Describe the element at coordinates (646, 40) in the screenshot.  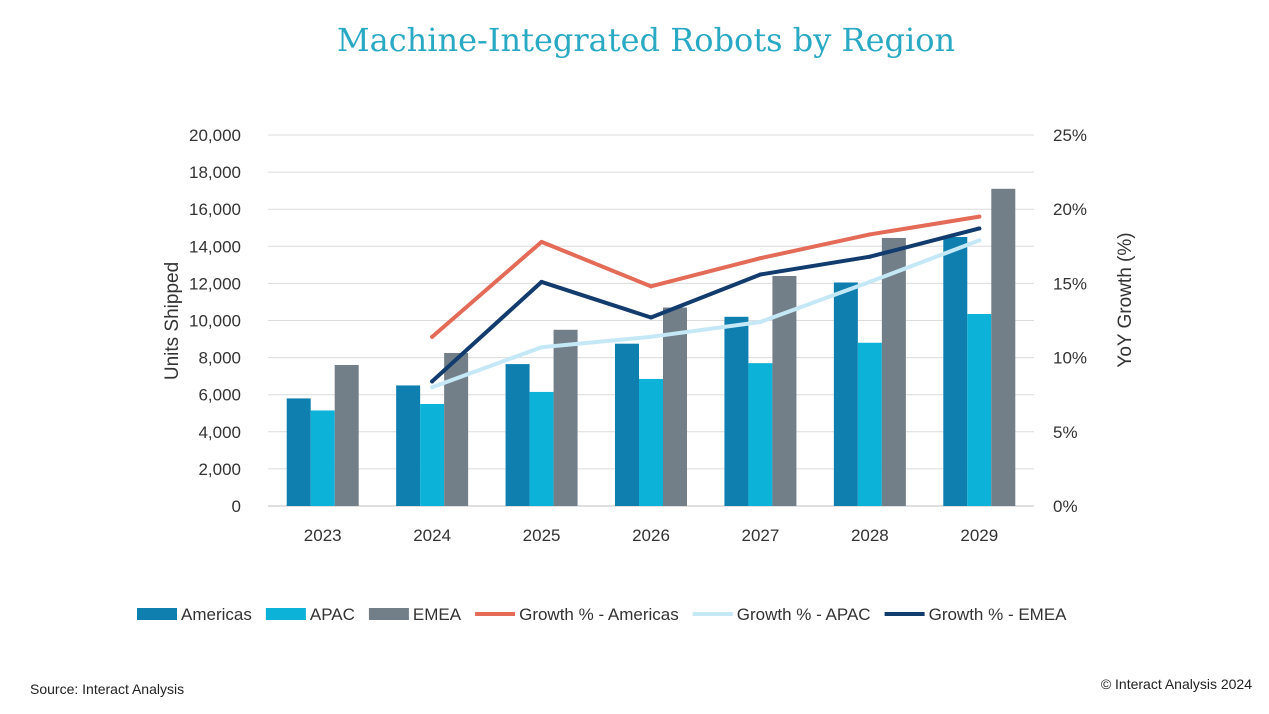
I see `chart-title: Machine-Integrated Robots by Region` at that location.